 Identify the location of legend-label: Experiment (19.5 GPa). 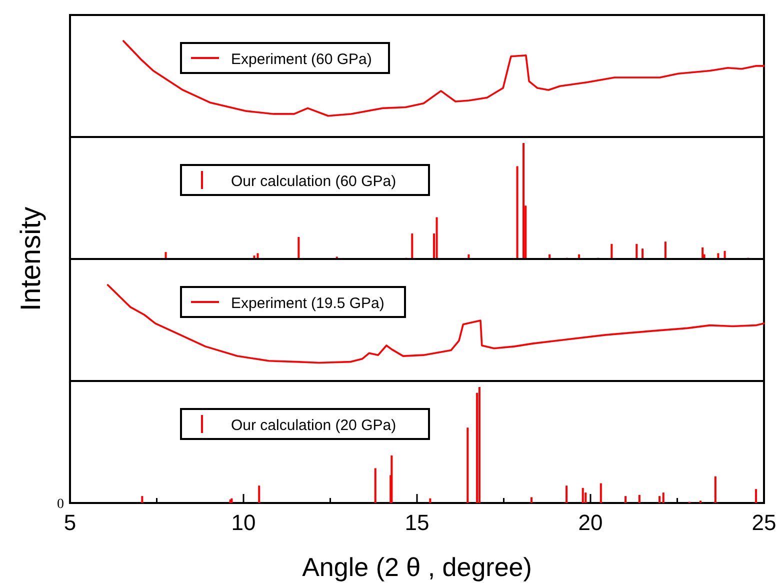
(307, 303).